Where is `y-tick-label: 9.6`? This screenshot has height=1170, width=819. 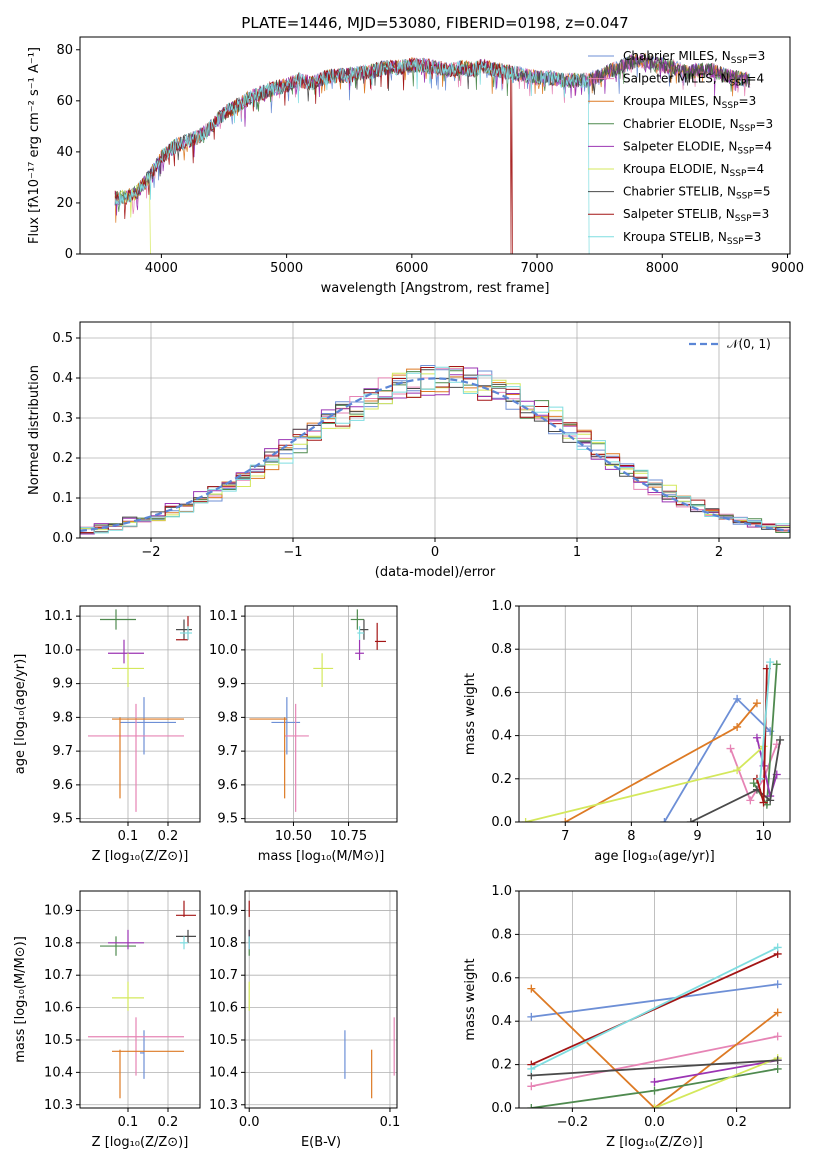
y-tick-label: 9.6 is located at coordinates (227, 785).